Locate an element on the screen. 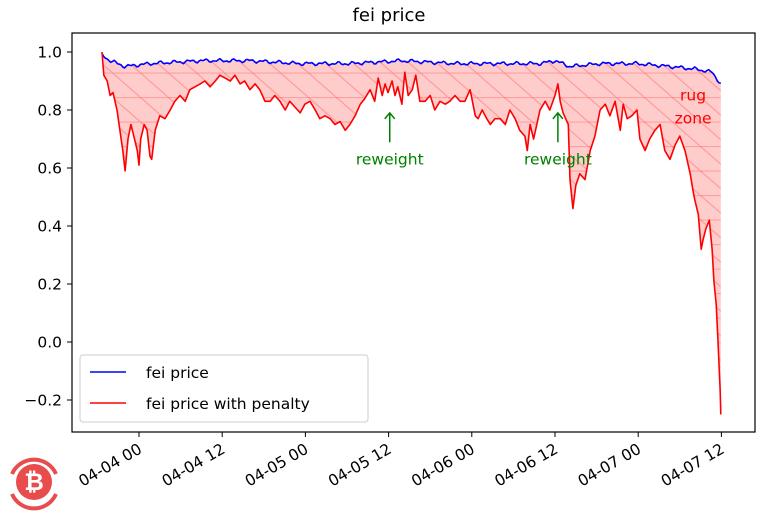 The height and width of the screenshot is (513, 778). bitcoin-logo-icon: ₿ is located at coordinates (34, 484).